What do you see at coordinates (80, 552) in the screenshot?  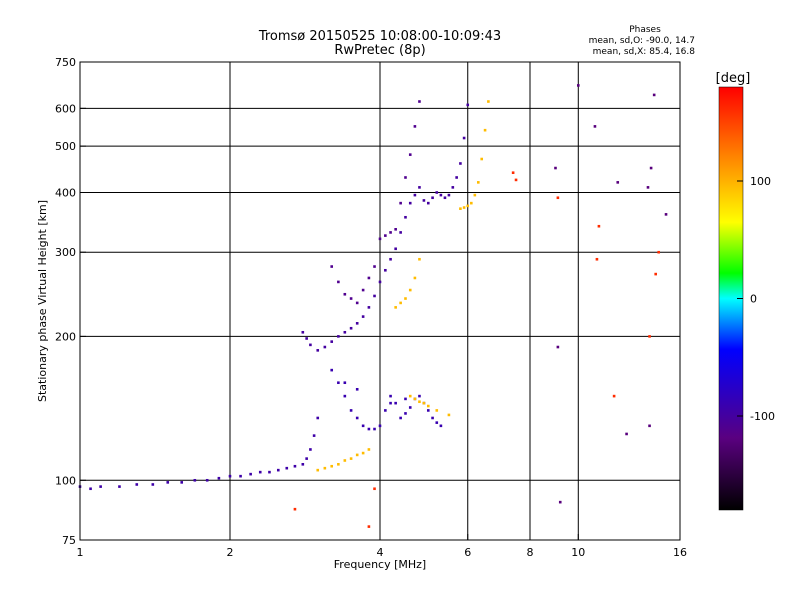 I see `x-tick-label: 1` at bounding box center [80, 552].